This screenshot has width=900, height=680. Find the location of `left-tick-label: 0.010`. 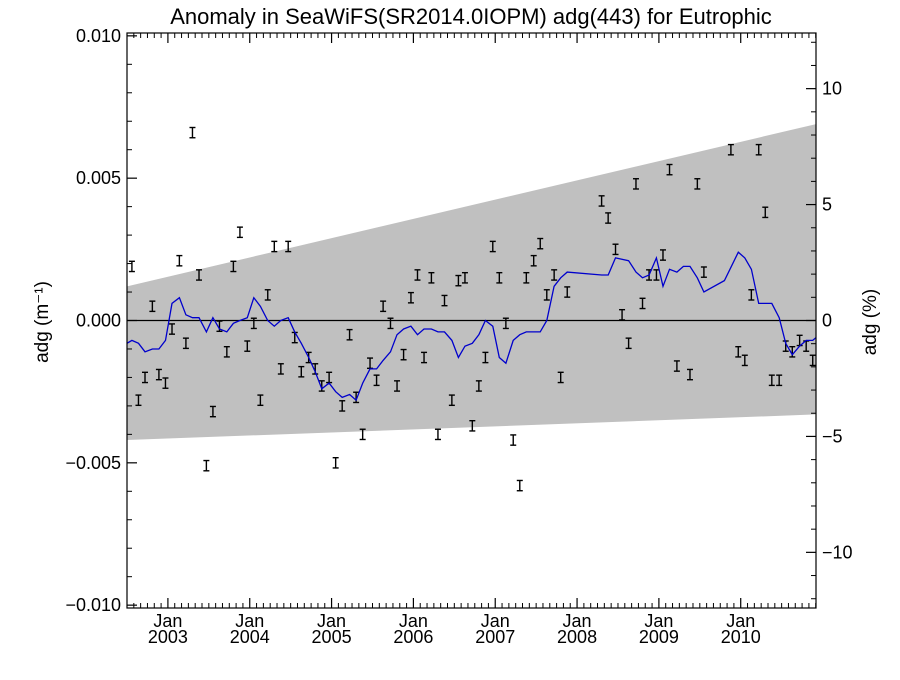

left-tick-label: 0.010 is located at coordinates (98, 36).